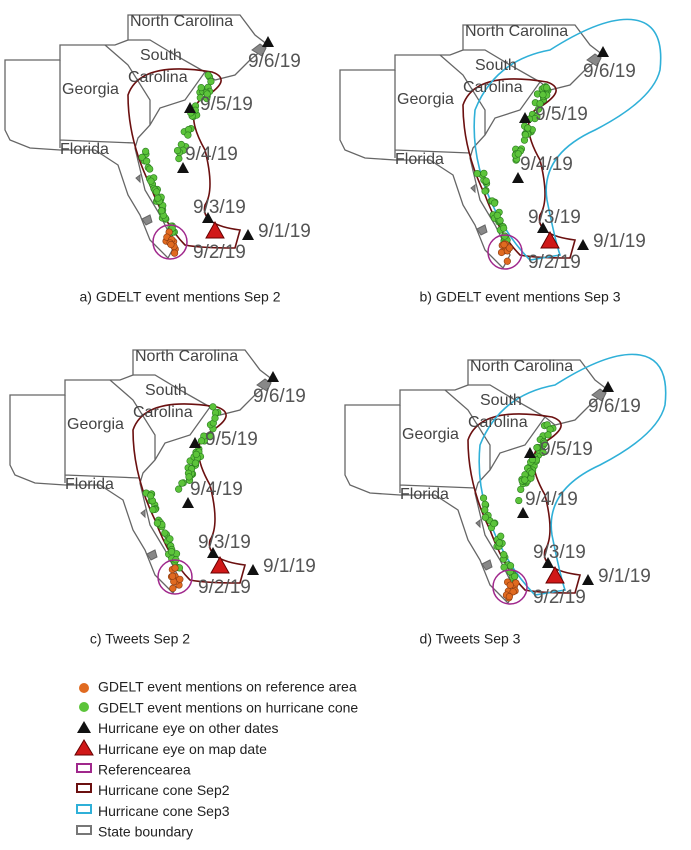 This screenshot has width=691, height=850. I want to click on panel-caption: b) GDELT event mentions Sep 3, so click(519, 297).